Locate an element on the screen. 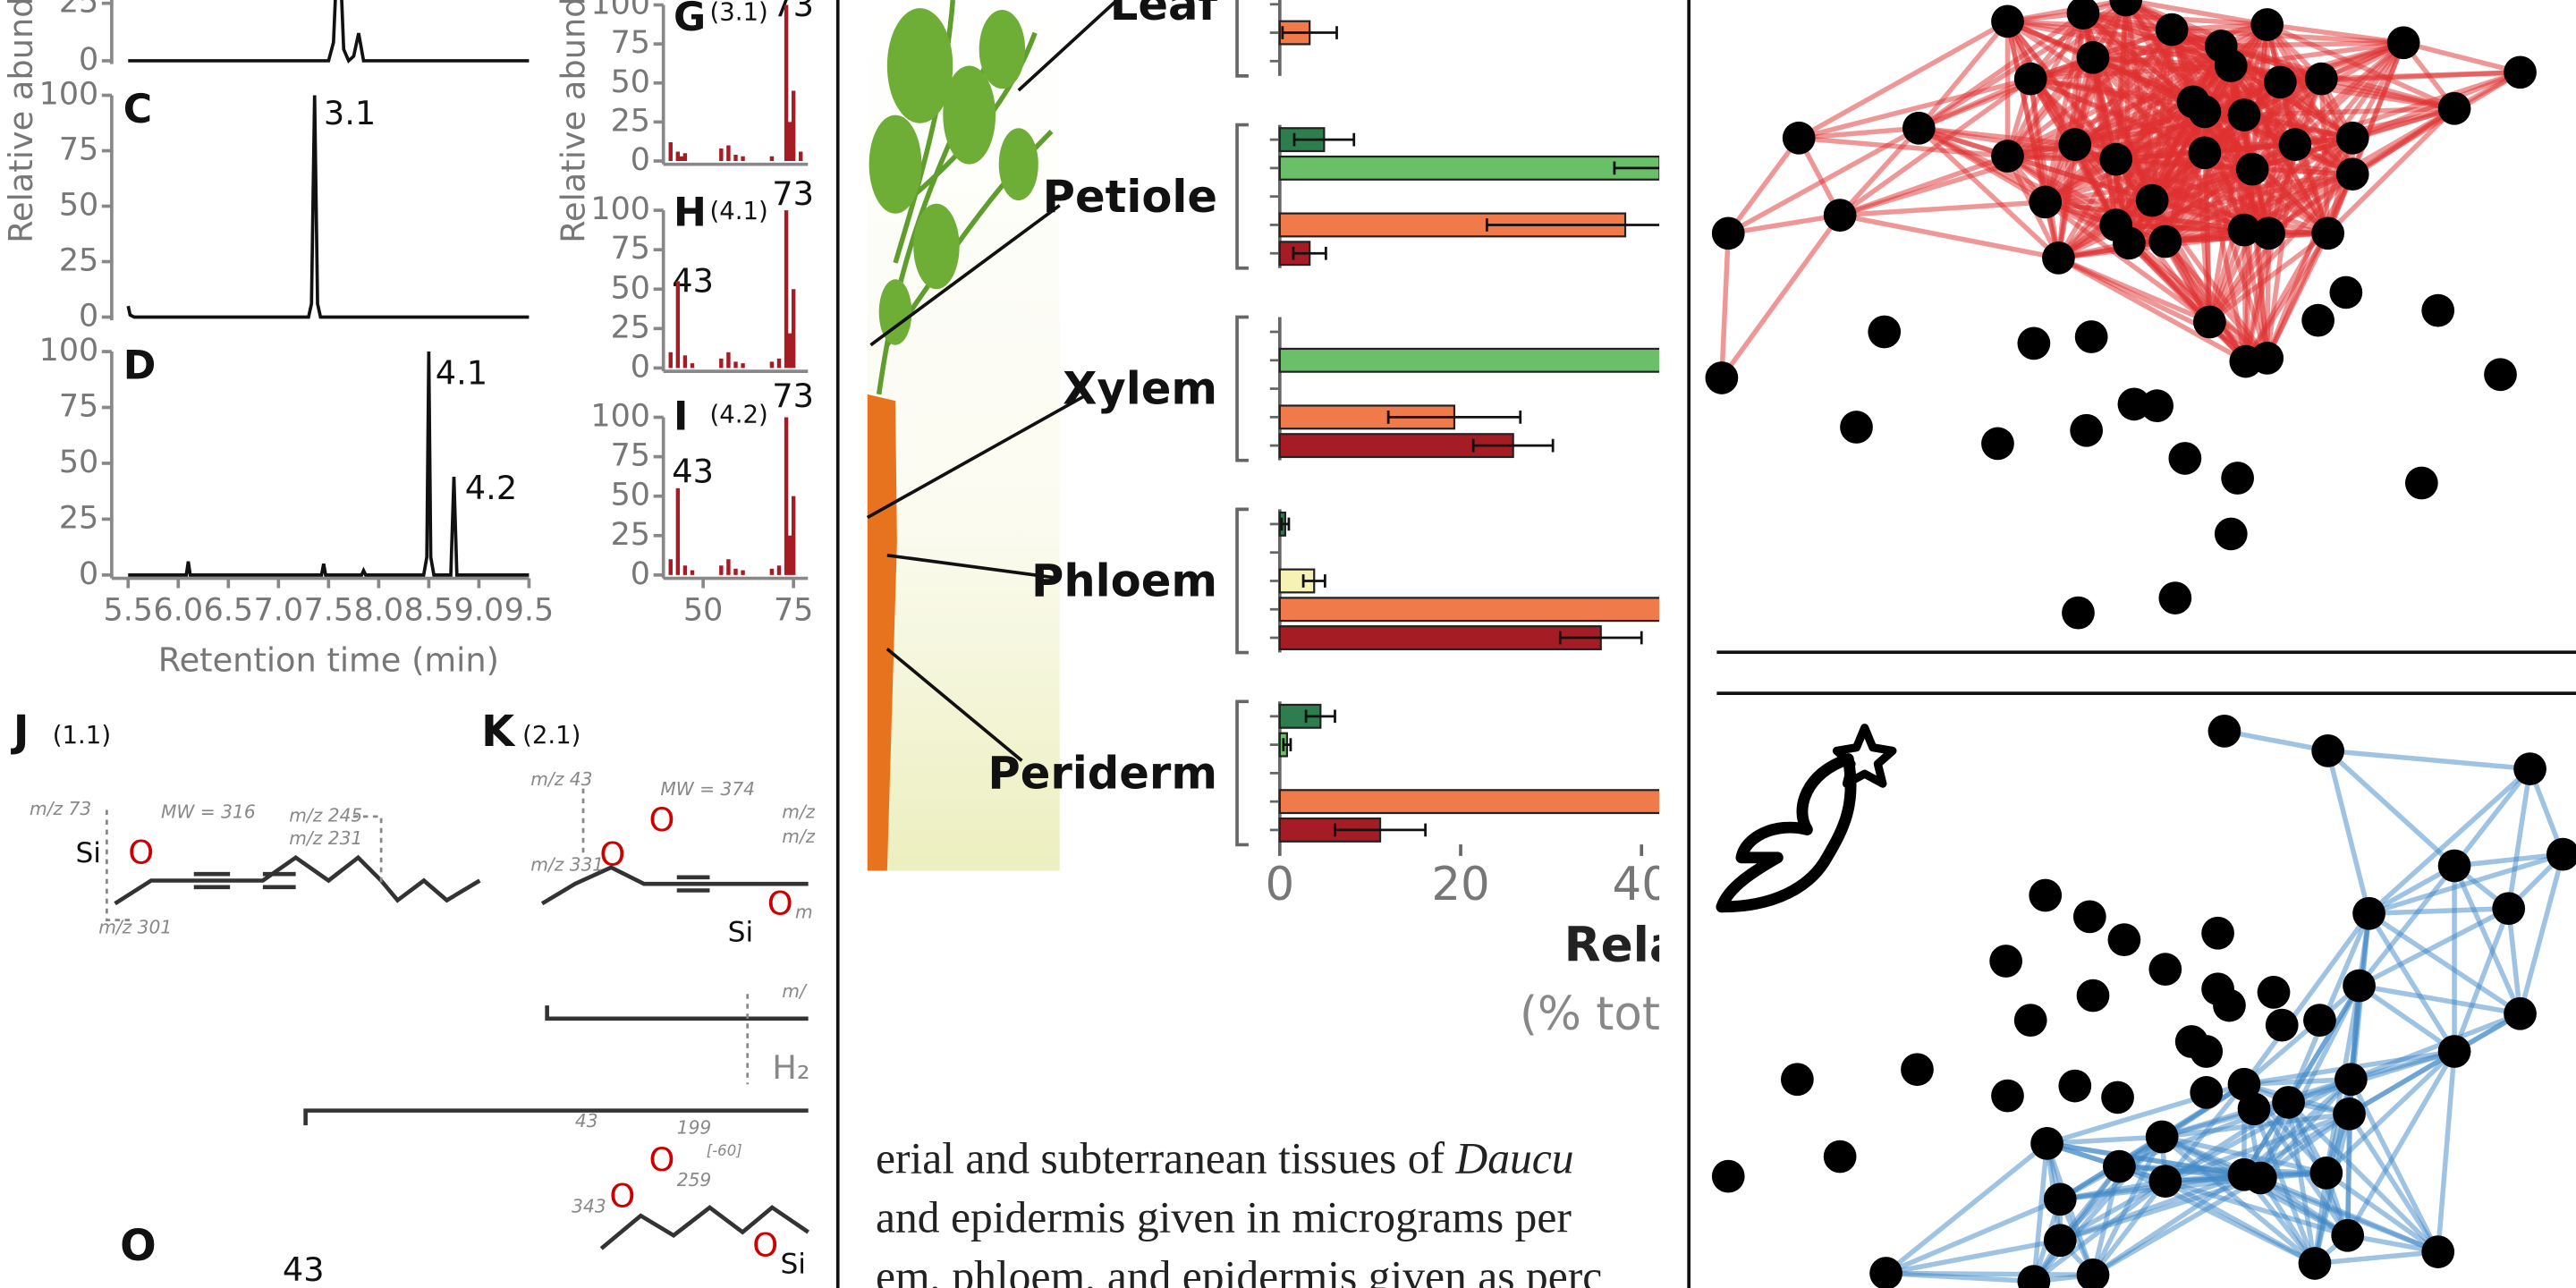  panel-label: H is located at coordinates (690, 213).